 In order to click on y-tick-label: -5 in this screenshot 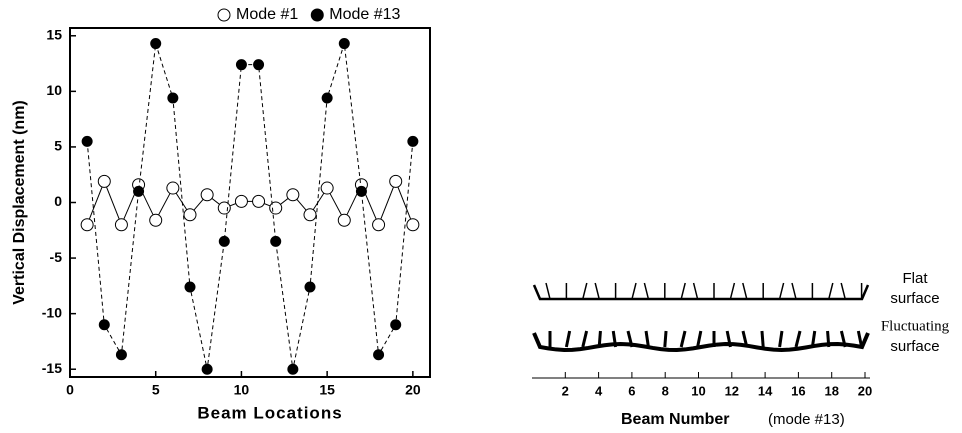, I will do `click(56, 257)`.